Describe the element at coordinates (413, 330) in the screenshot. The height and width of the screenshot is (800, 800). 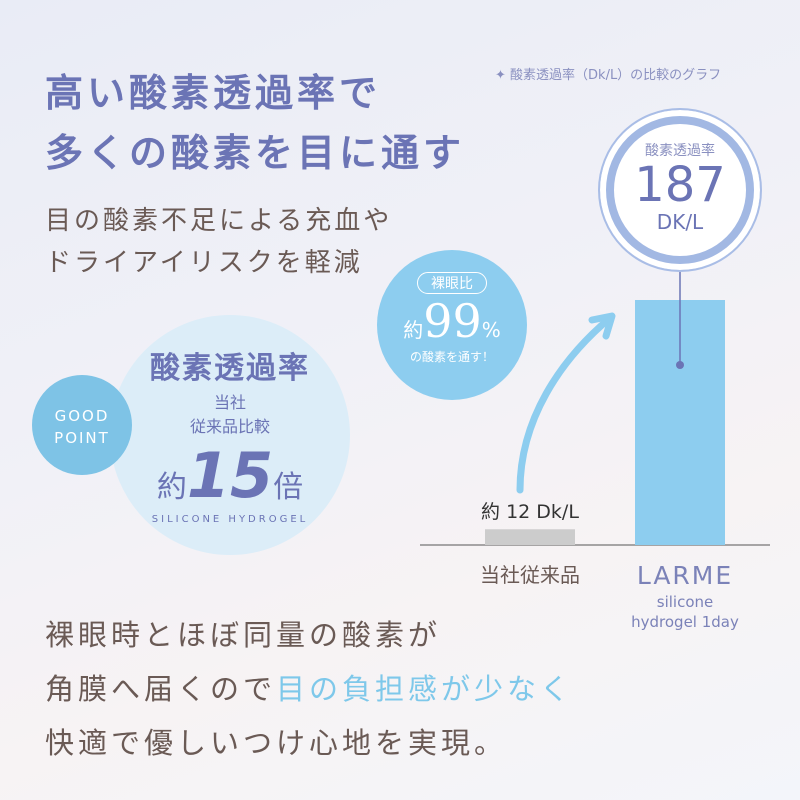
I see `ratio-prefix: 約` at that location.